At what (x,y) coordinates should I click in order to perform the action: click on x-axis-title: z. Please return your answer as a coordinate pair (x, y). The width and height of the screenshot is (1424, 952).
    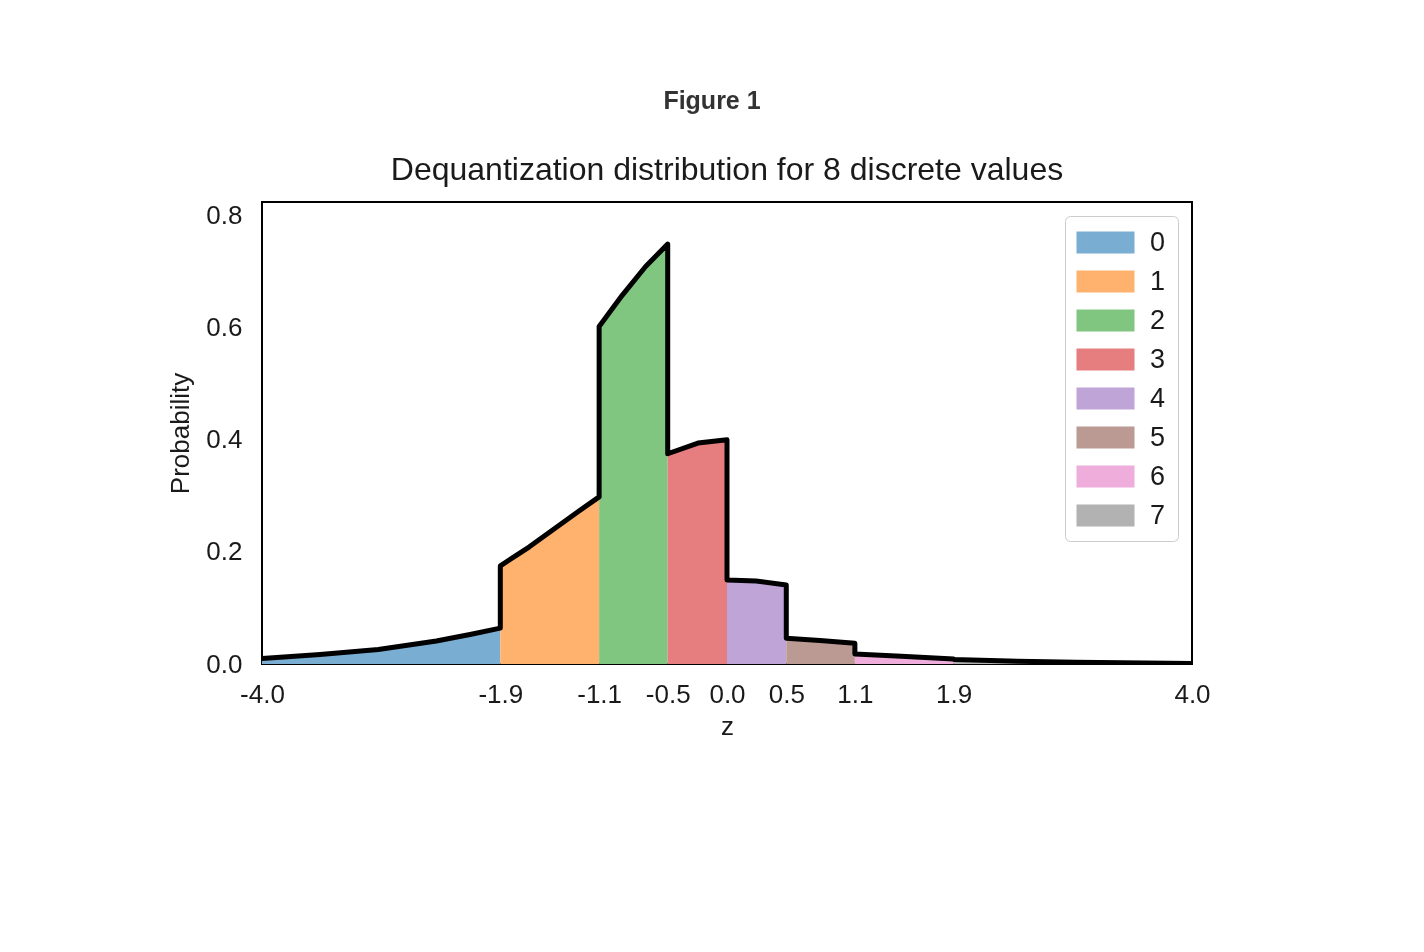
    Looking at the image, I should click on (727, 725).